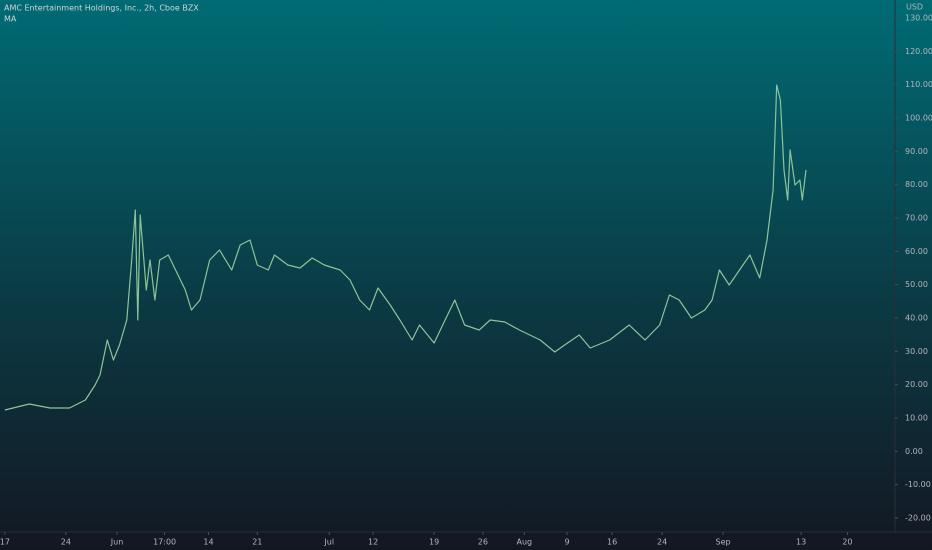 The height and width of the screenshot is (550, 932). Describe the element at coordinates (918, 84) in the screenshot. I see `y-tick-label: 110.00` at that location.